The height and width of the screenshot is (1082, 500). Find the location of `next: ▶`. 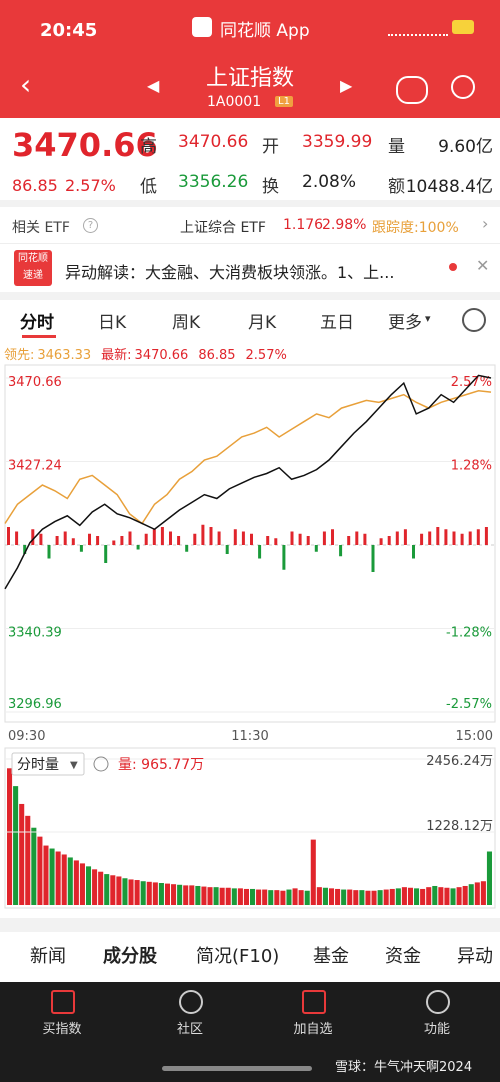

next: ▶ is located at coordinates (346, 85).